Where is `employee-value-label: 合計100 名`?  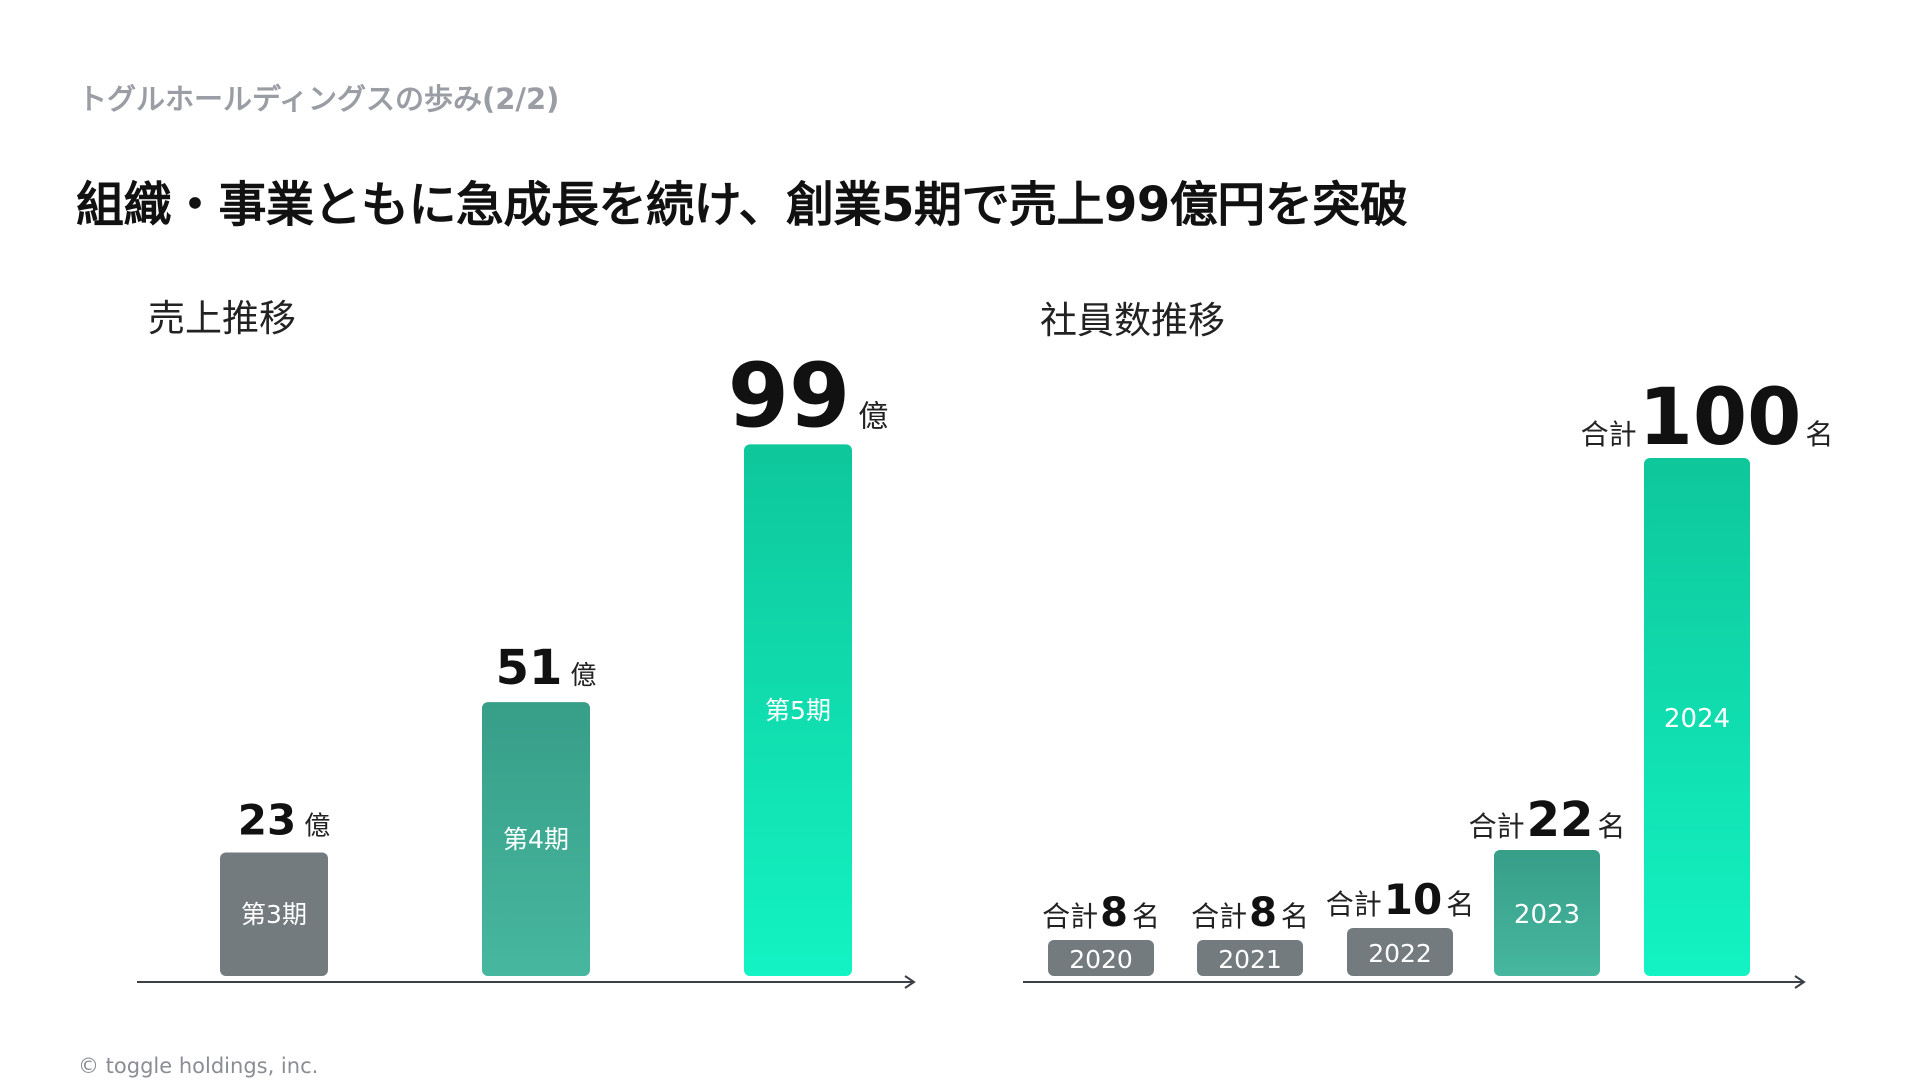
employee-value-label: 合計100 名 is located at coordinates (1707, 418).